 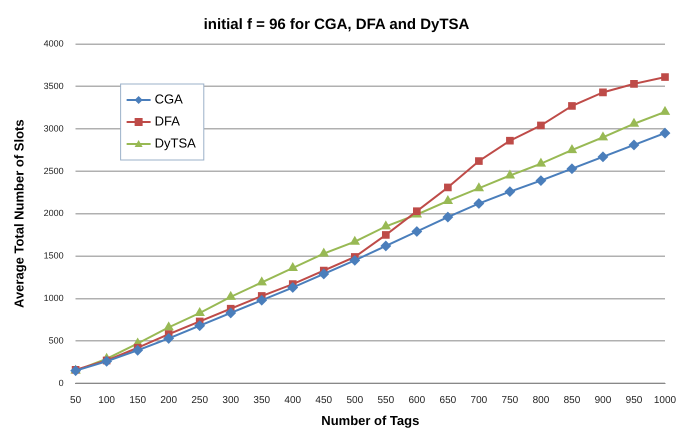 I want to click on x-axis-title: Number of Tags, so click(x=370, y=420).